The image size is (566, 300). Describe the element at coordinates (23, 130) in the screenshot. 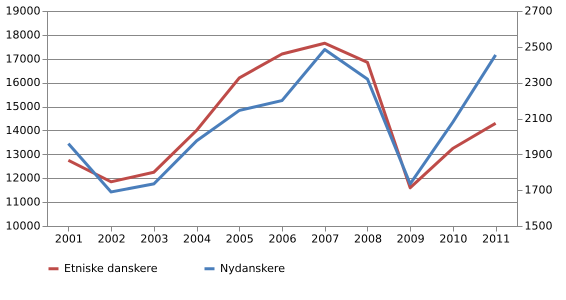

I see `y-tick-label: 14000` at that location.